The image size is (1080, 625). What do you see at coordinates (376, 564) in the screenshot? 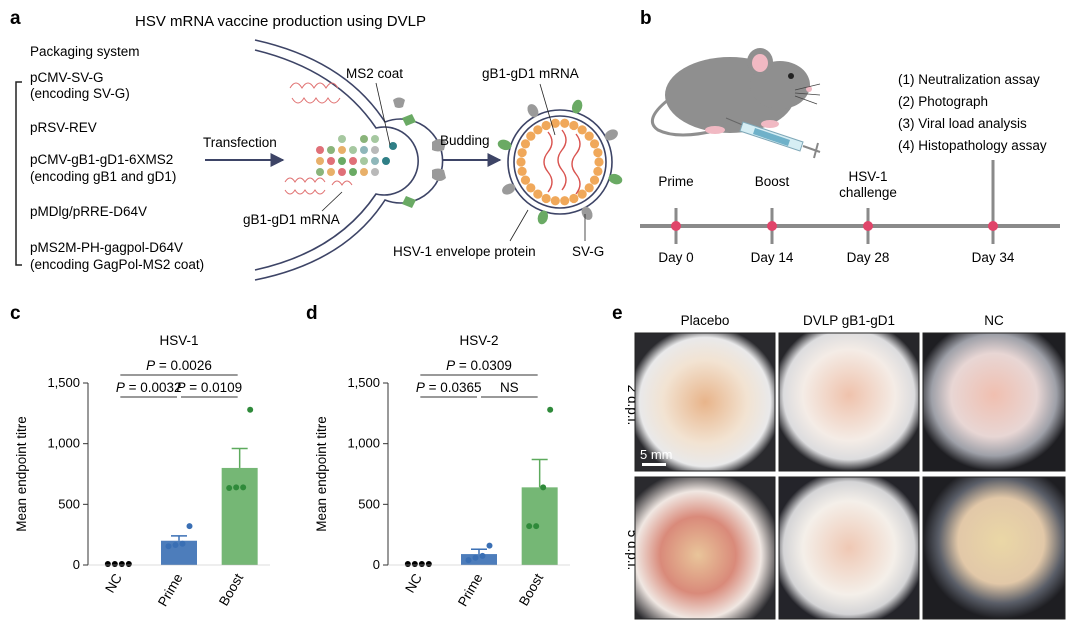
I see `y-tick-label: 0` at bounding box center [376, 564].